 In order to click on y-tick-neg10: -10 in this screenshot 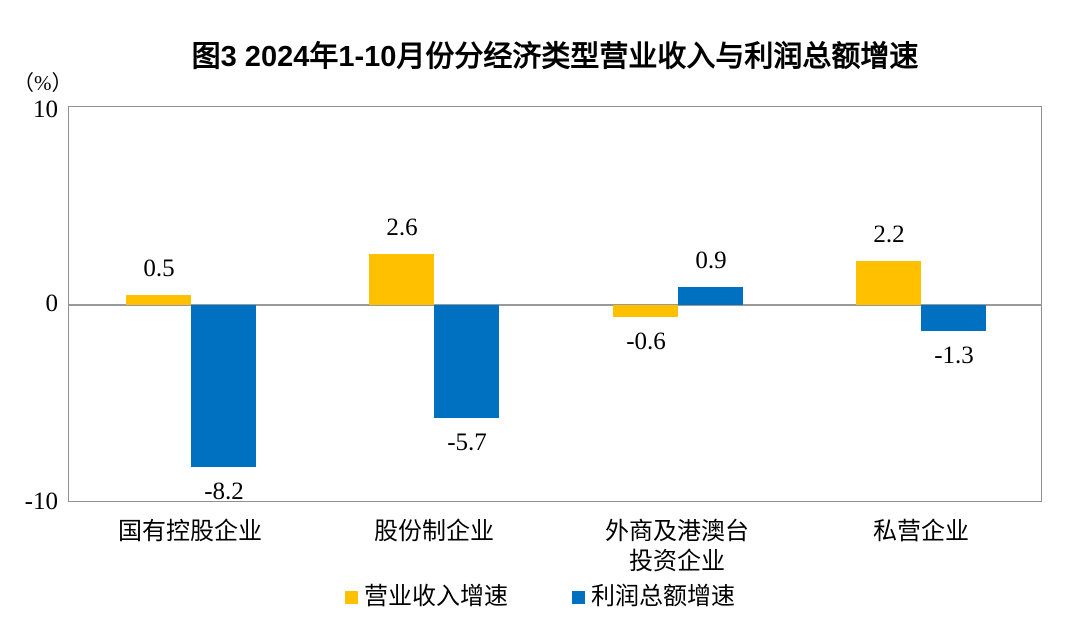, I will do `click(41, 501)`.